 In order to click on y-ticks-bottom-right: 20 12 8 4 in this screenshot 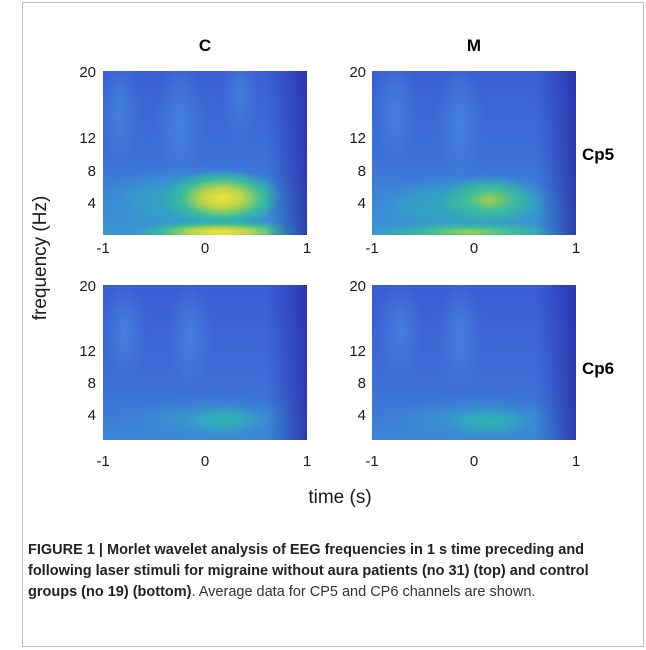, I will do `click(357, 351)`.